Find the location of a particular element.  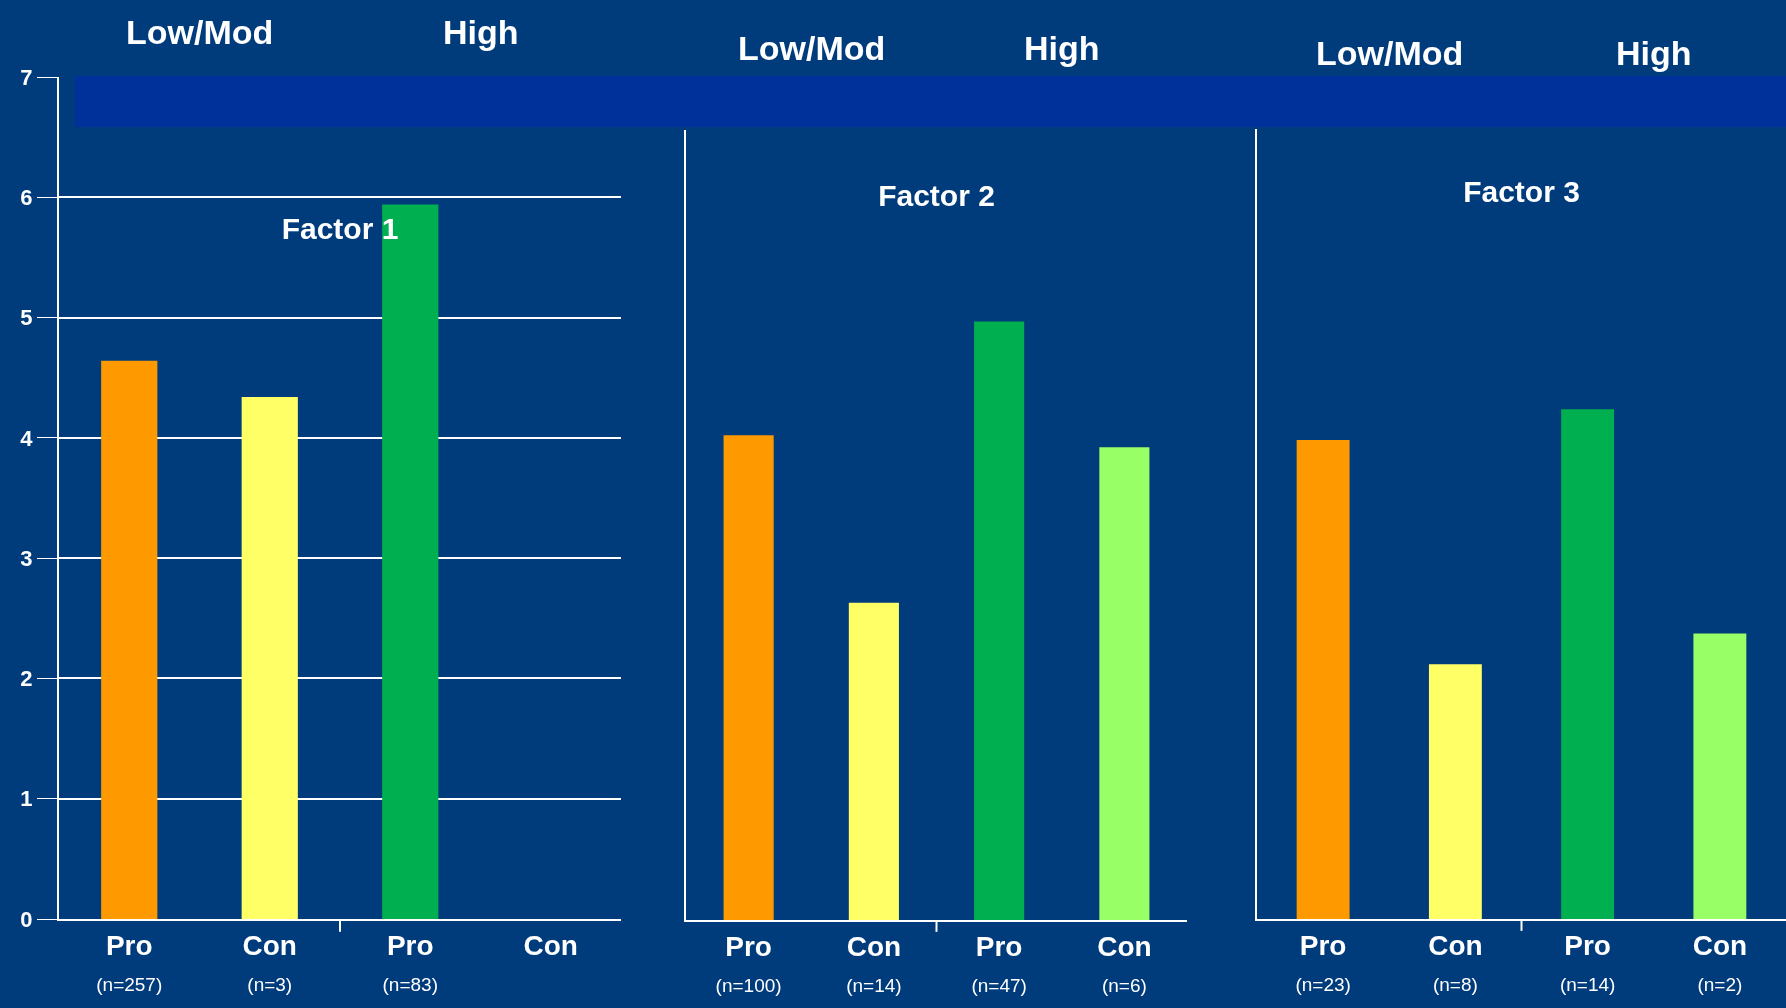

x-tick-label: Con (n=6) is located at coordinates (1124, 963).